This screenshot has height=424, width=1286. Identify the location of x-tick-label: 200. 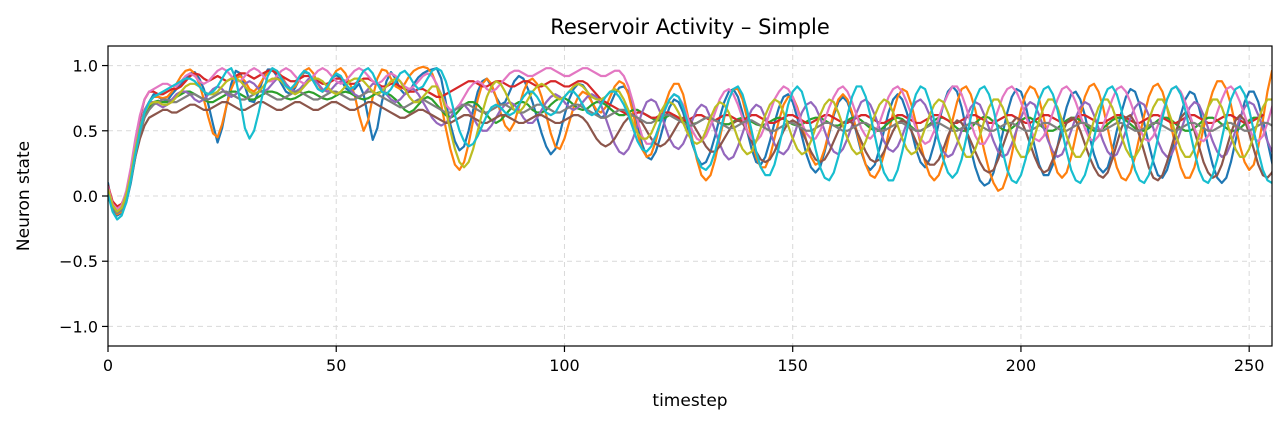
(1021, 365).